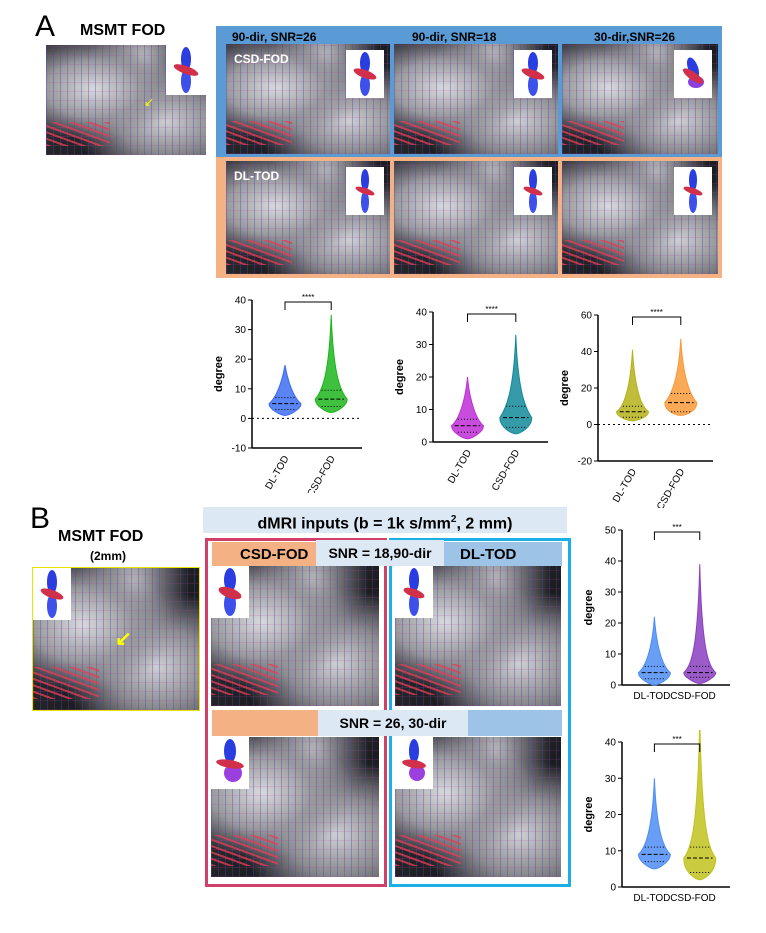 This screenshot has height=933, width=766. I want to click on y-tick-label: 50, so click(611, 531).